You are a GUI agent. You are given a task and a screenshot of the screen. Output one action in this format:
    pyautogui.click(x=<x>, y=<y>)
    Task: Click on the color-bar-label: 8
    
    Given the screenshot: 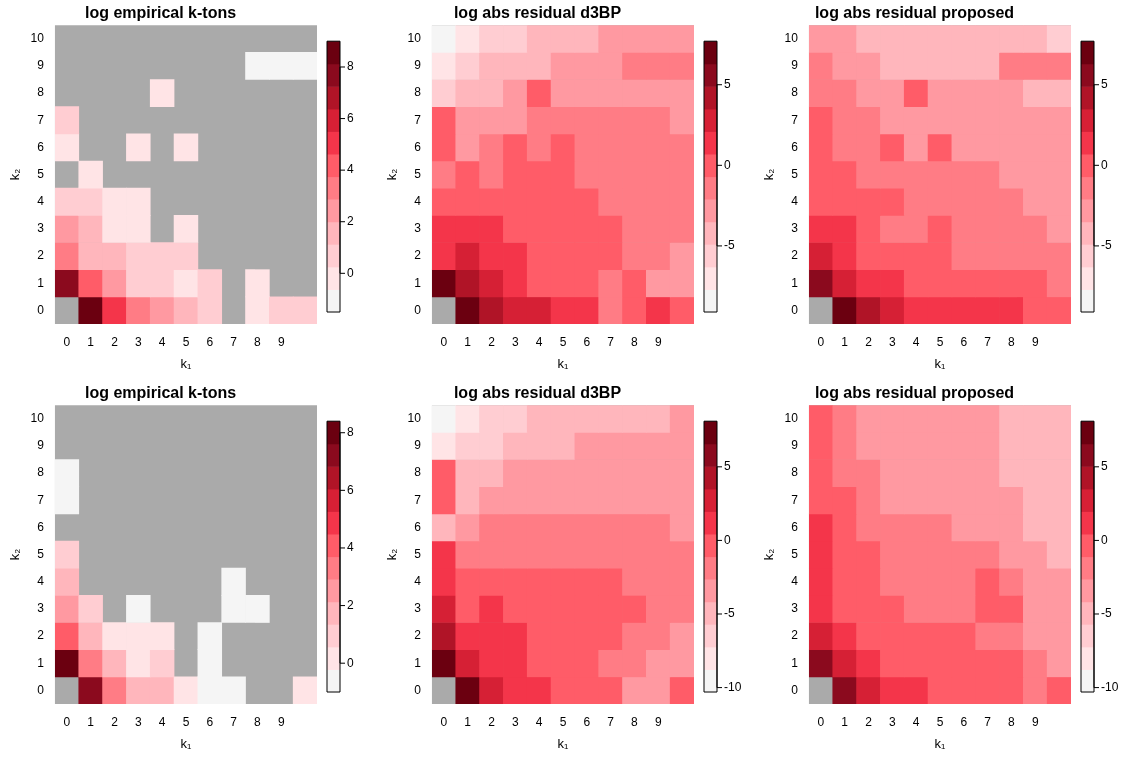 What is the action you would take?
    pyautogui.click(x=350, y=66)
    